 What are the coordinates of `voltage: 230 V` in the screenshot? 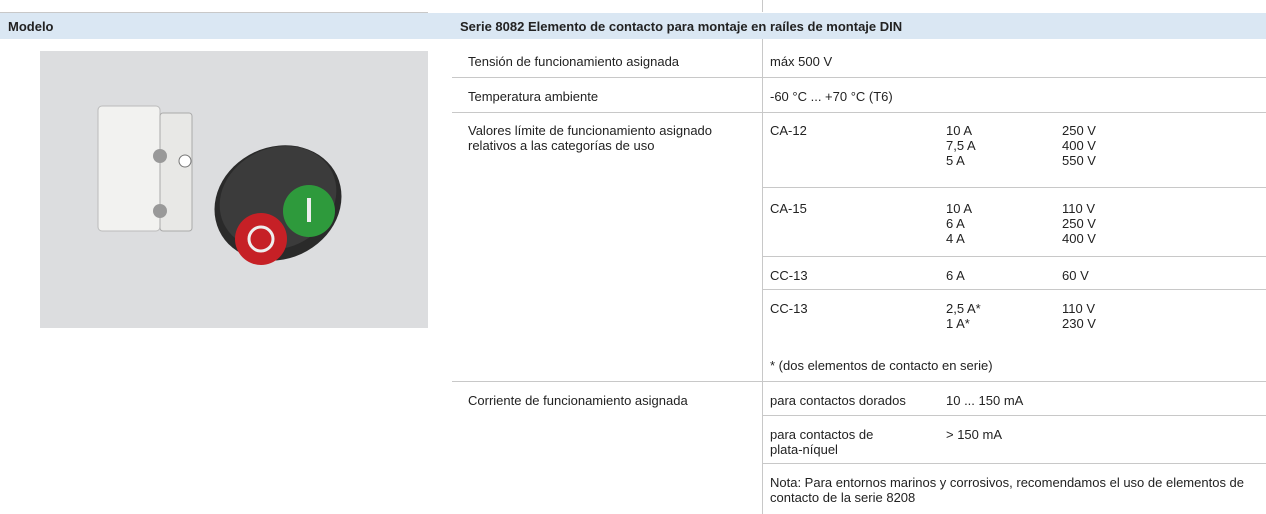 It's located at (1079, 323).